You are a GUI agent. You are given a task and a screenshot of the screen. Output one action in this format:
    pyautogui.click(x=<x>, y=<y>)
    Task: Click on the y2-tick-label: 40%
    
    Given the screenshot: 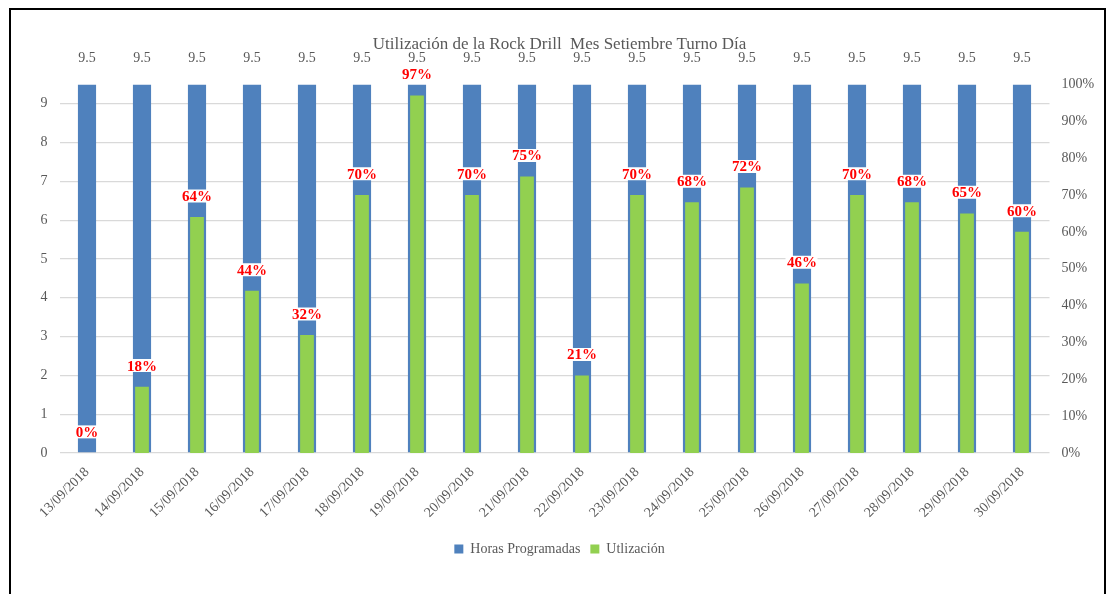 What is the action you would take?
    pyautogui.click(x=1074, y=305)
    